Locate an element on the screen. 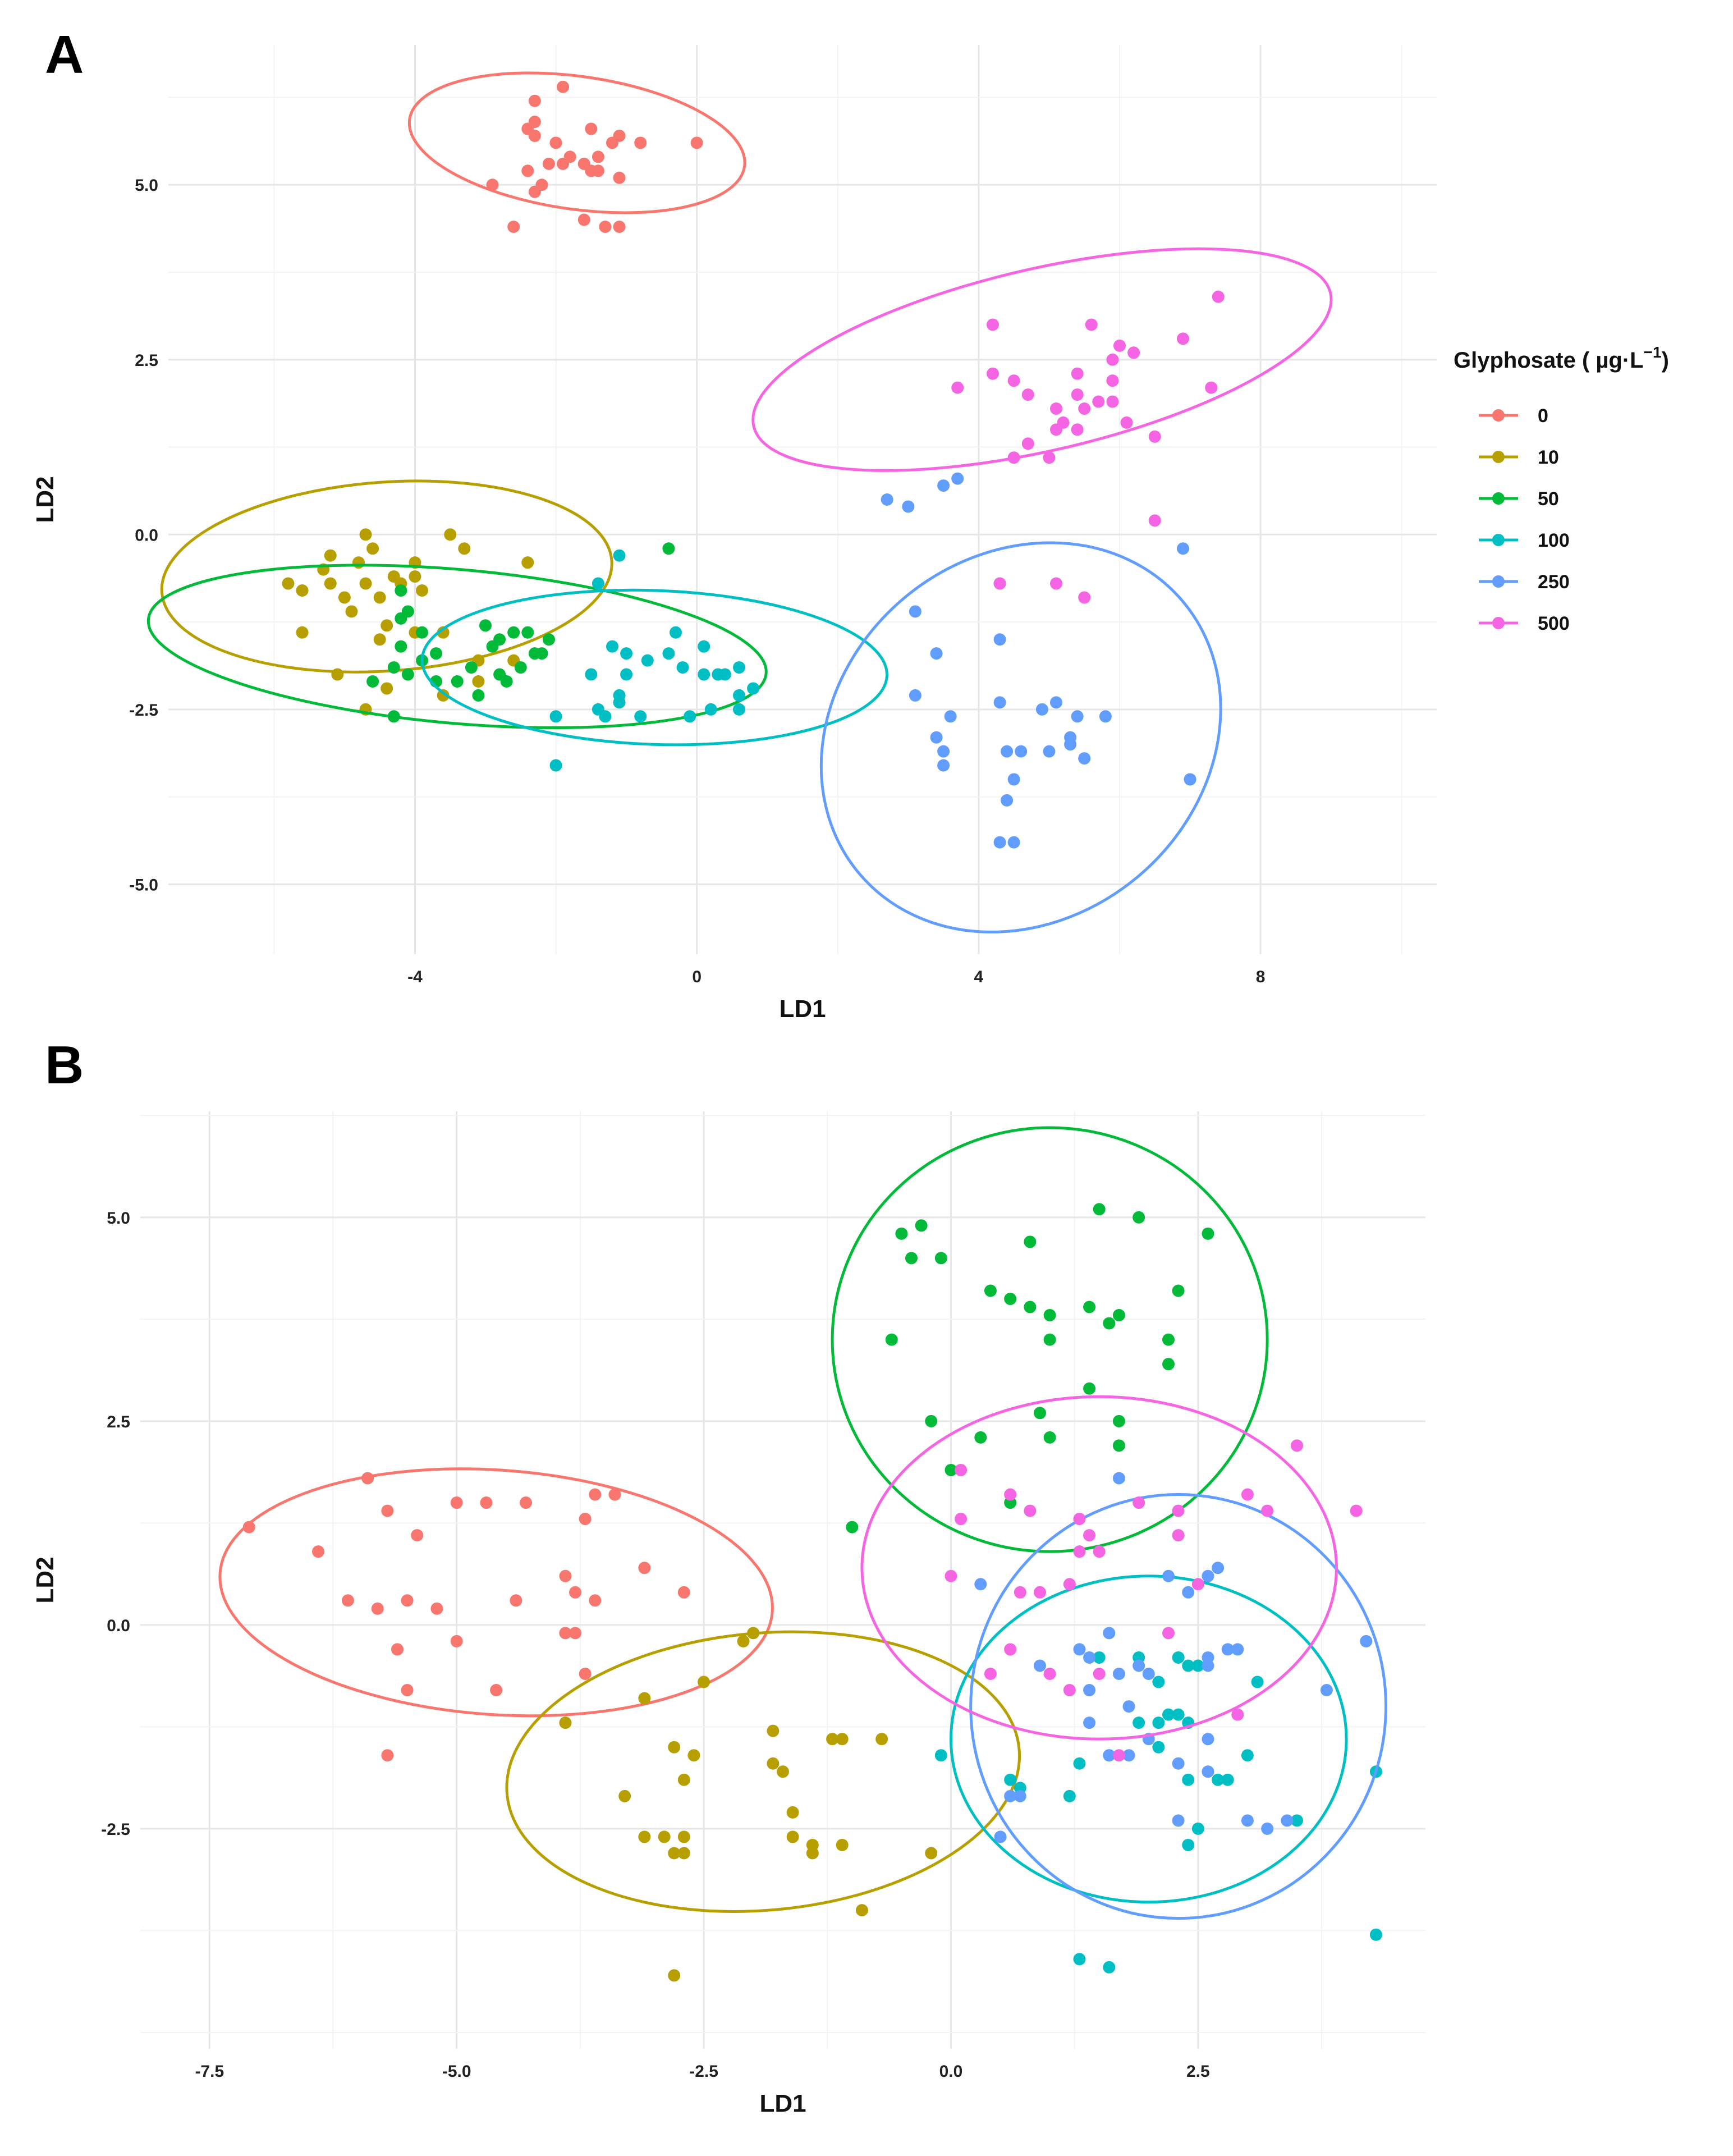 The width and height of the screenshot is (1733, 2156). y-tick-label: 5.0 is located at coordinates (146, 185).